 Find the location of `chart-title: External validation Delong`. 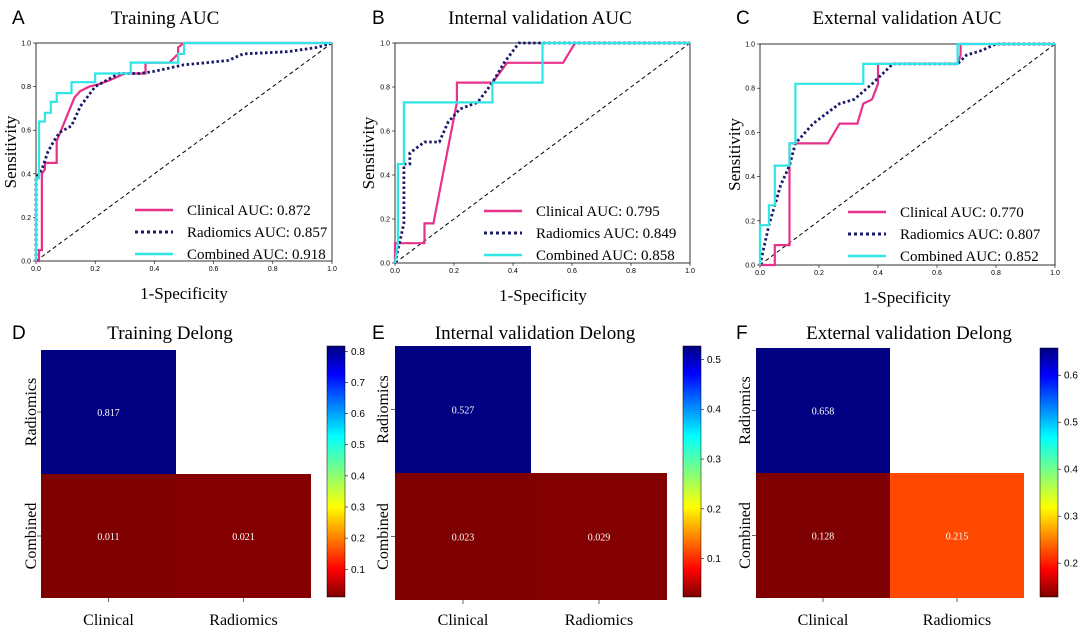

chart-title: External validation Delong is located at coordinates (909, 333).